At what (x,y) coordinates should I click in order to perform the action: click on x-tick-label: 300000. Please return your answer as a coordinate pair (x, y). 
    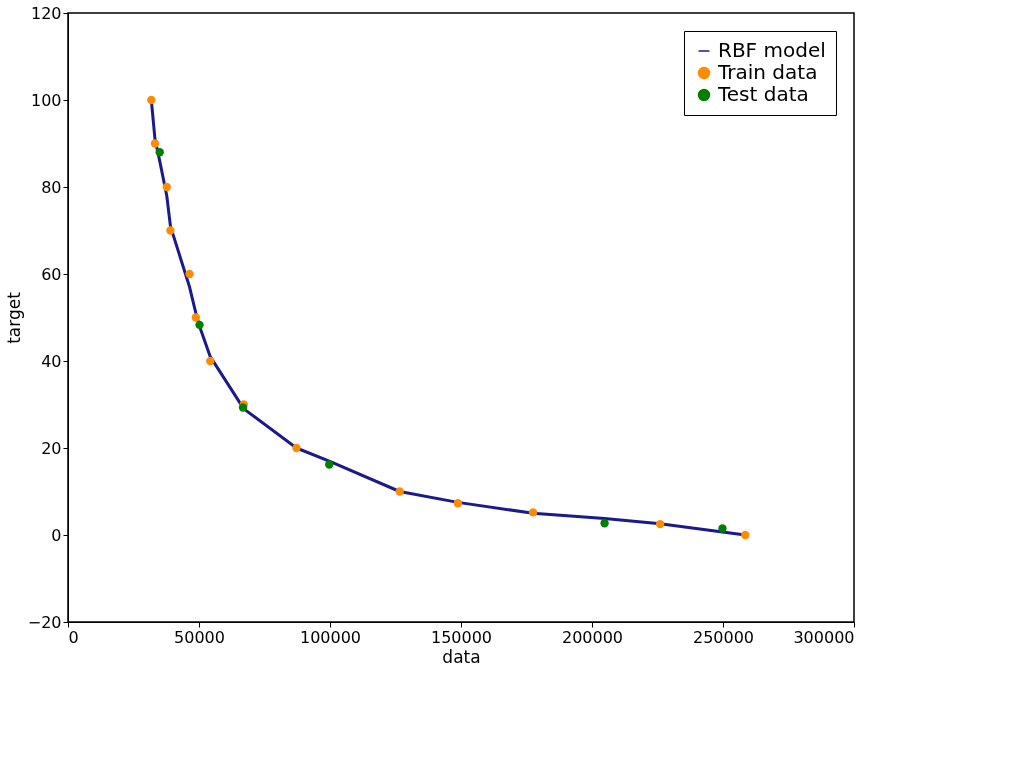
    Looking at the image, I should click on (824, 637).